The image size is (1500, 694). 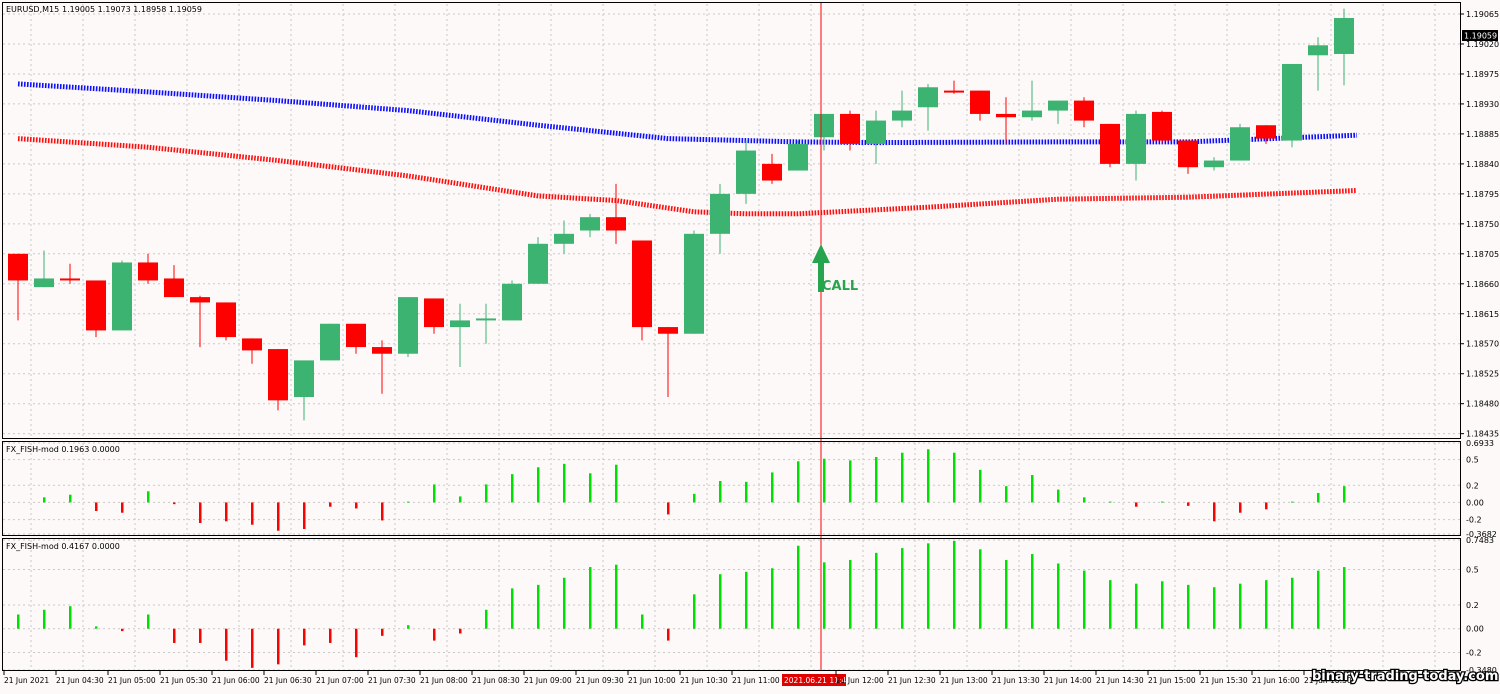 I want to click on up-arrow-head, so click(x=821, y=253).